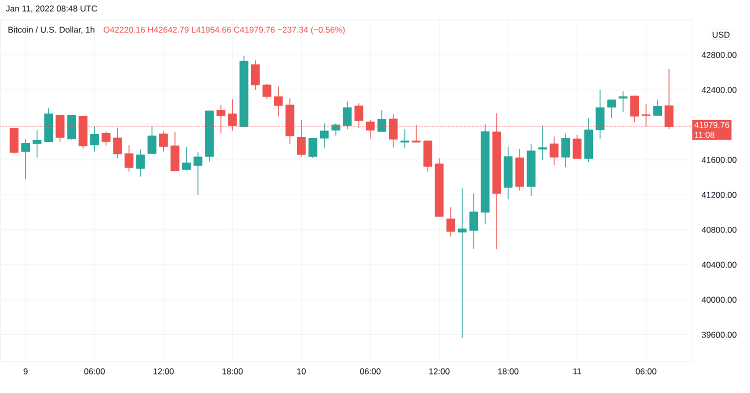  What do you see at coordinates (719, 299) in the screenshot?
I see `y-tick-label: 40000.00` at bounding box center [719, 299].